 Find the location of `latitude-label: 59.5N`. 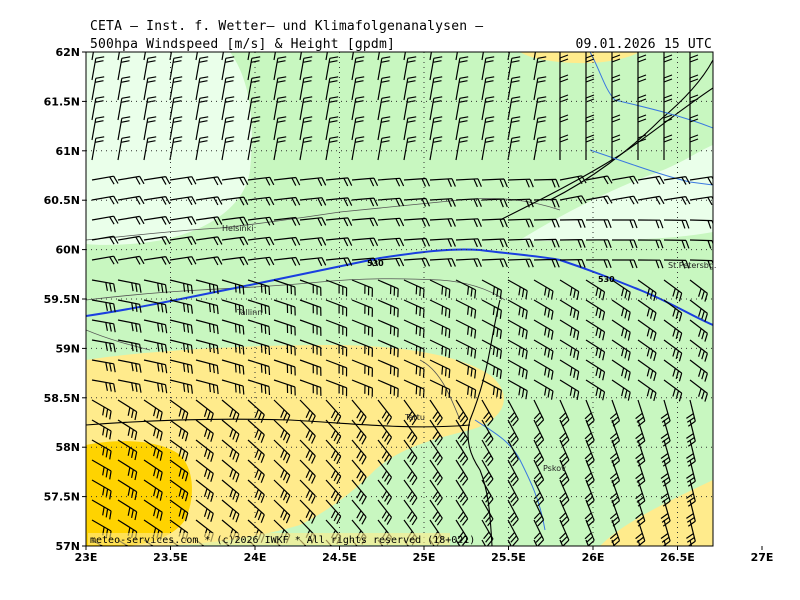

latitude-label: 59.5N is located at coordinates (62, 299).